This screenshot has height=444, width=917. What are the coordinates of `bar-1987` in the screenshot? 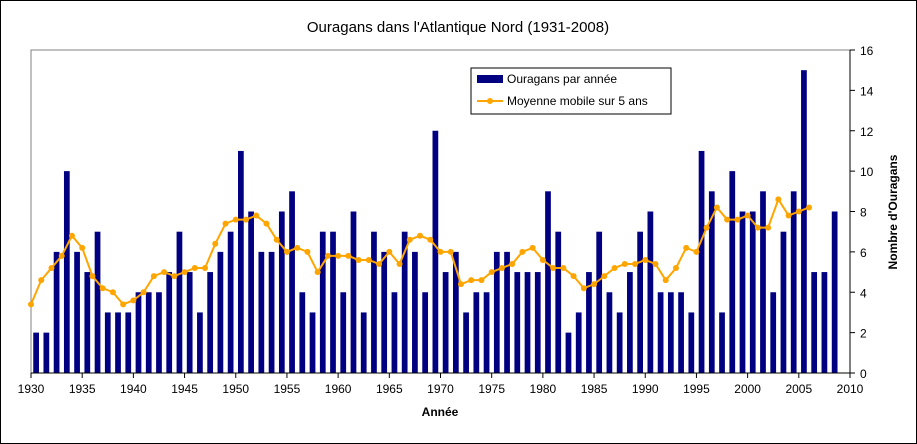 It's located at (619, 342).